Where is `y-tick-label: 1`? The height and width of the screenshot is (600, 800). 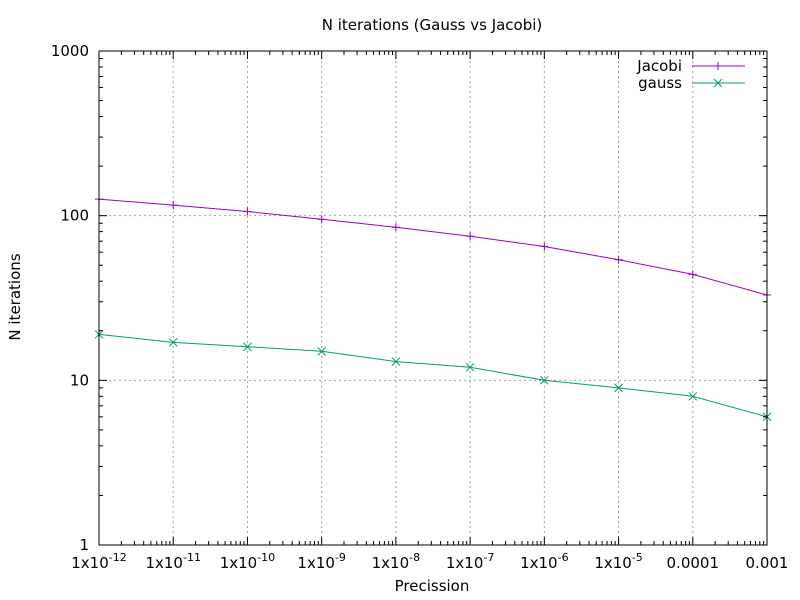
y-tick-label: 1 is located at coordinates (84, 545).